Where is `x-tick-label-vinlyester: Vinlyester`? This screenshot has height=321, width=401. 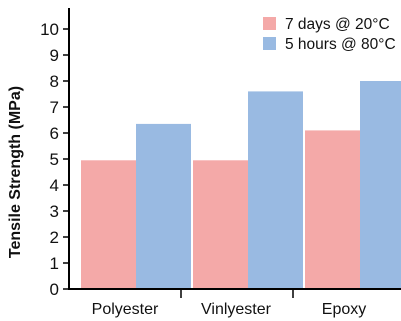 x-tick-label-vinlyester: Vinlyester is located at coordinates (236, 309).